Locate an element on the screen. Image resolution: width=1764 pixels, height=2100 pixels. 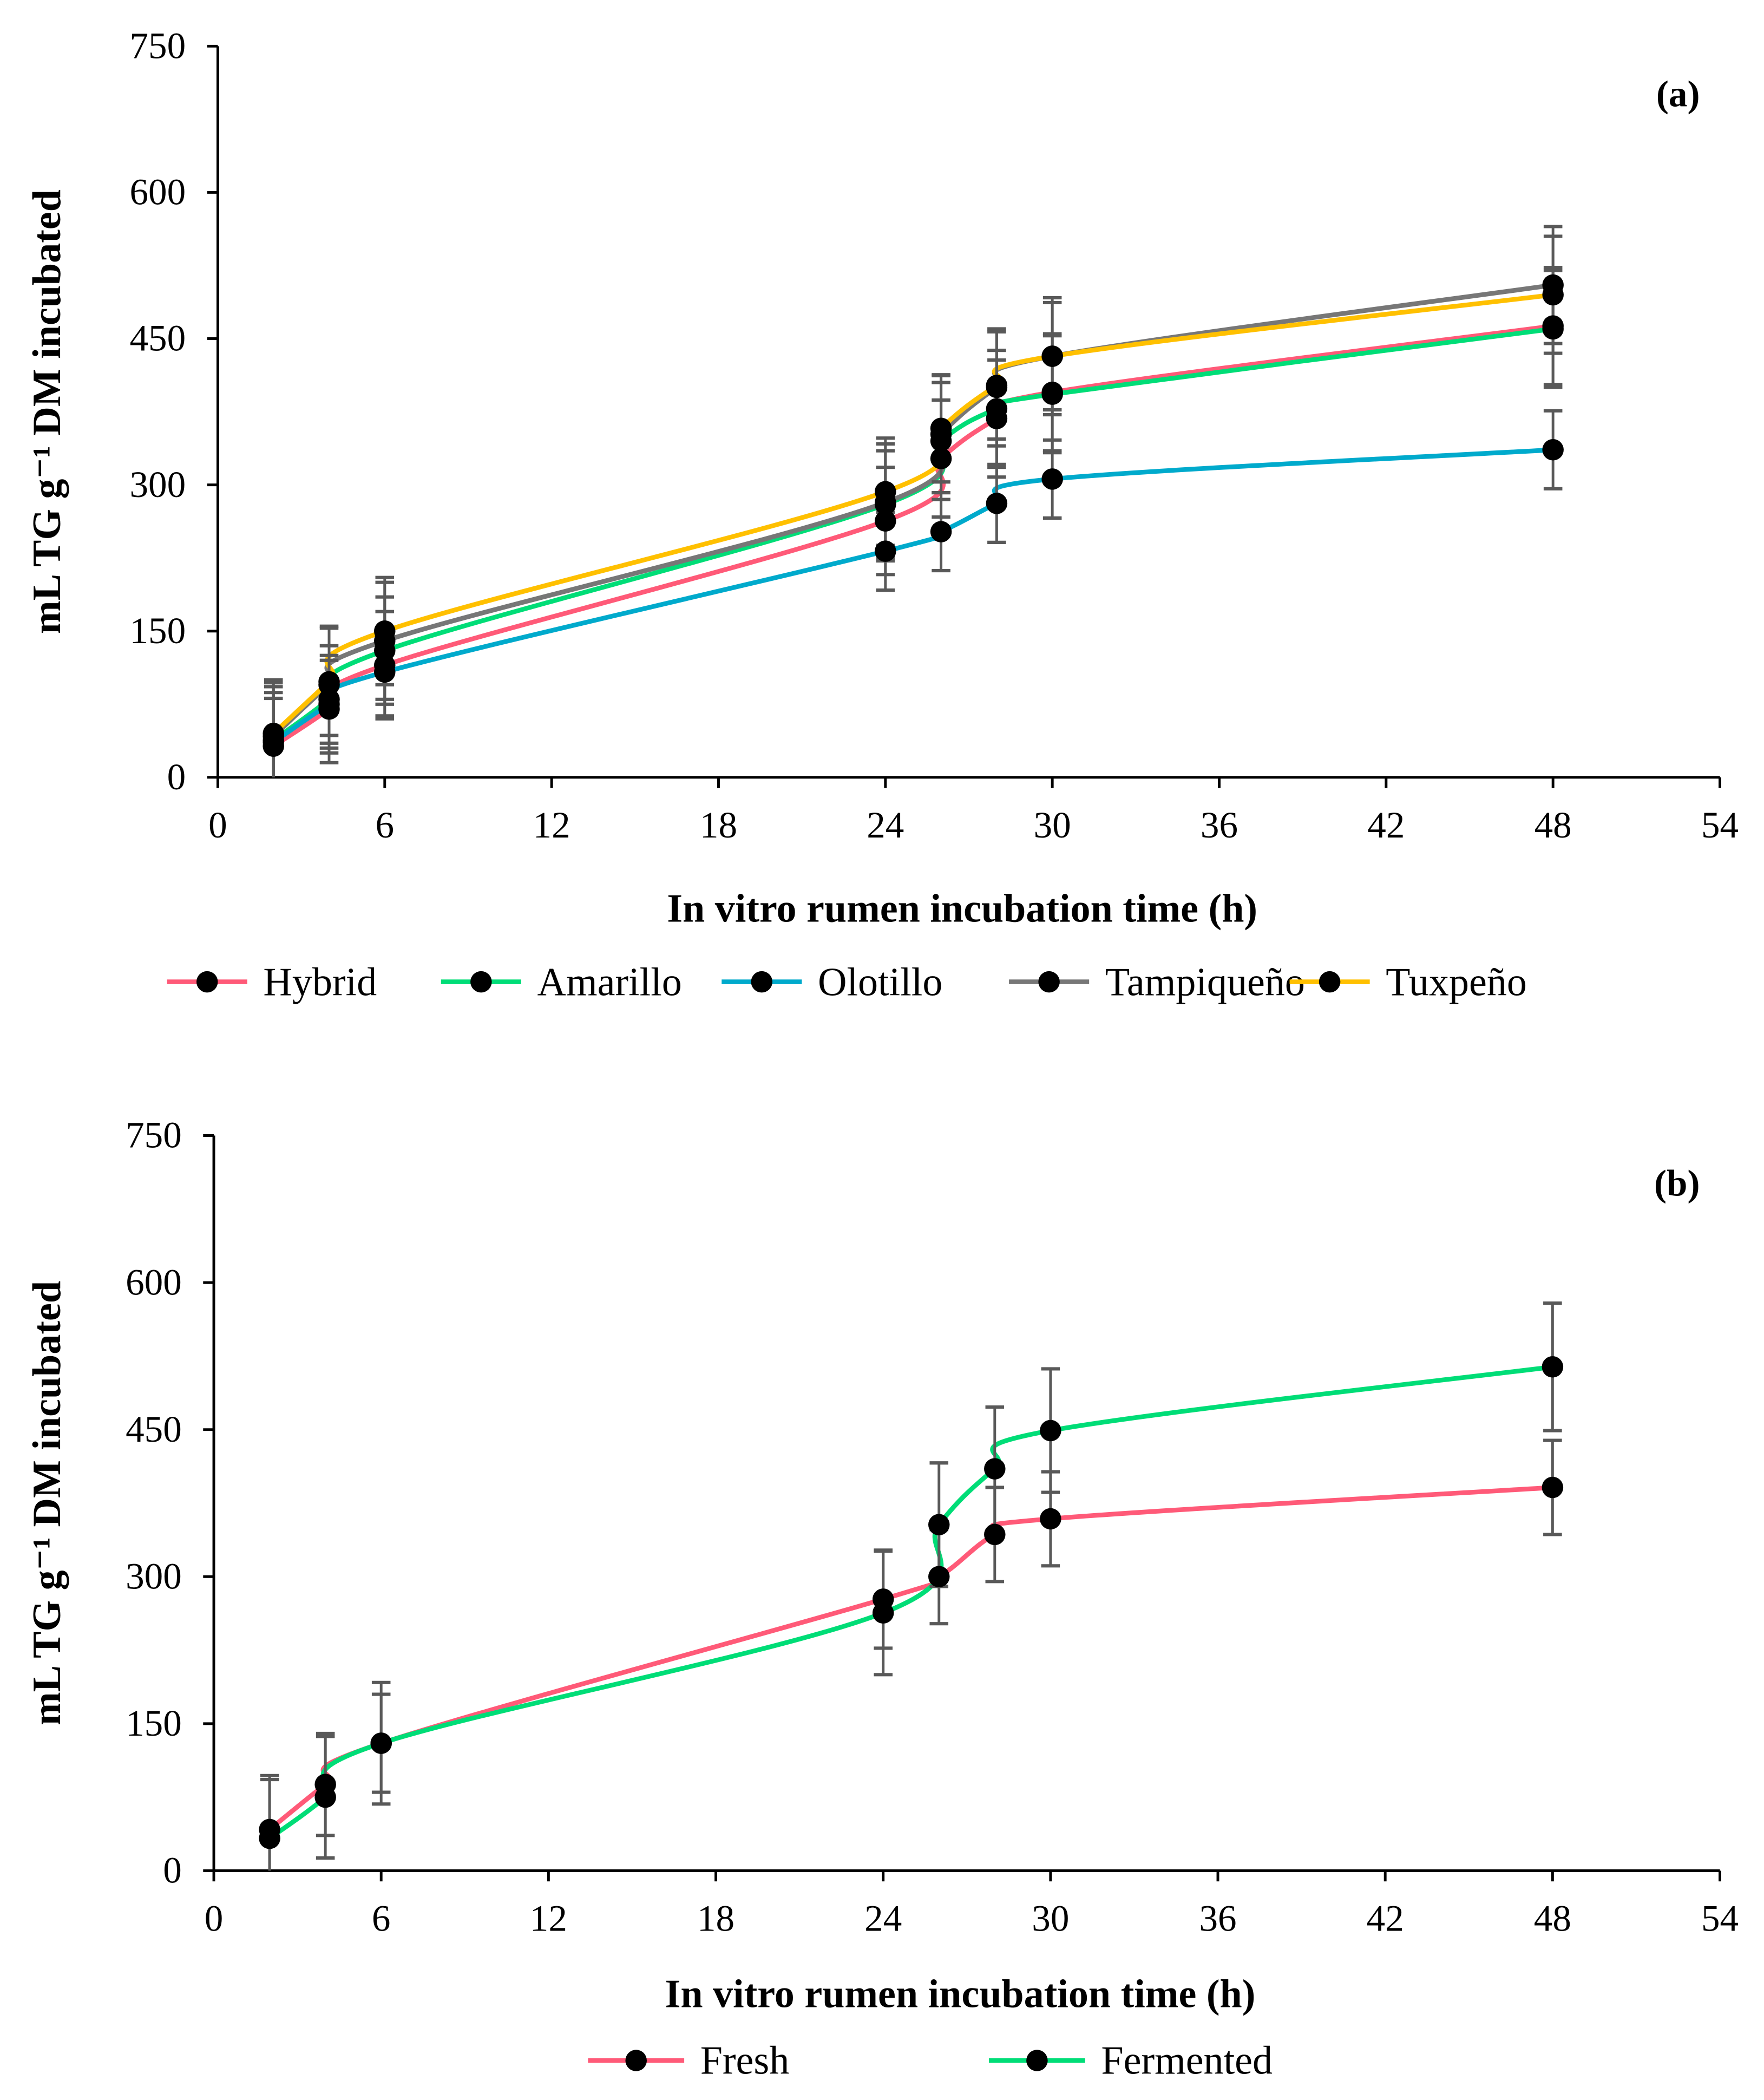
legend-label: Hybrid is located at coordinates (320, 982).